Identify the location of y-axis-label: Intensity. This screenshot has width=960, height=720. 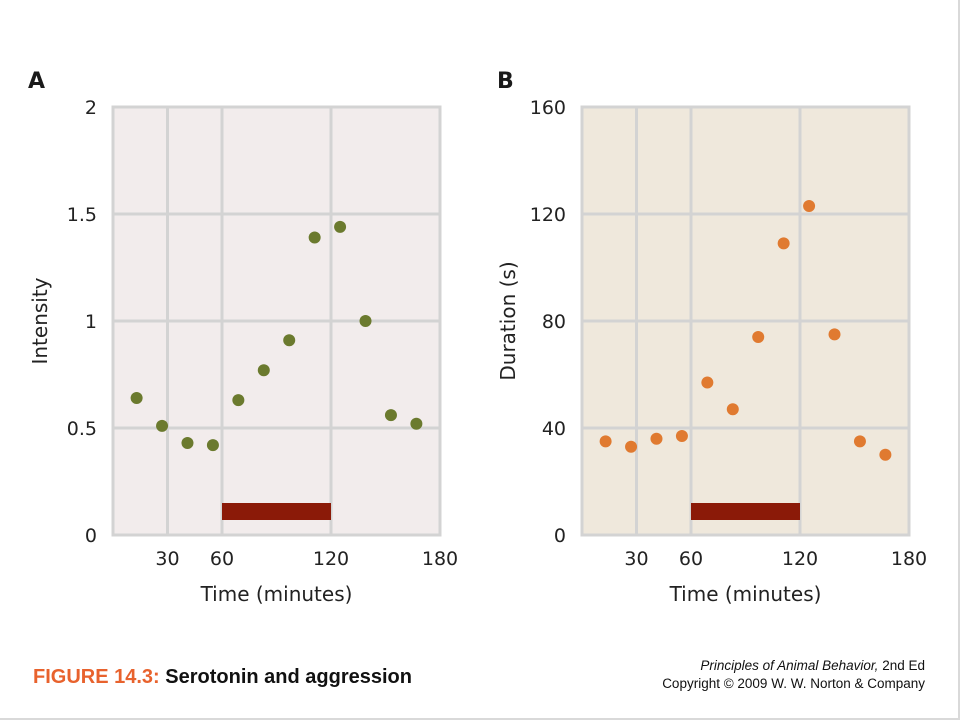
(40, 320).